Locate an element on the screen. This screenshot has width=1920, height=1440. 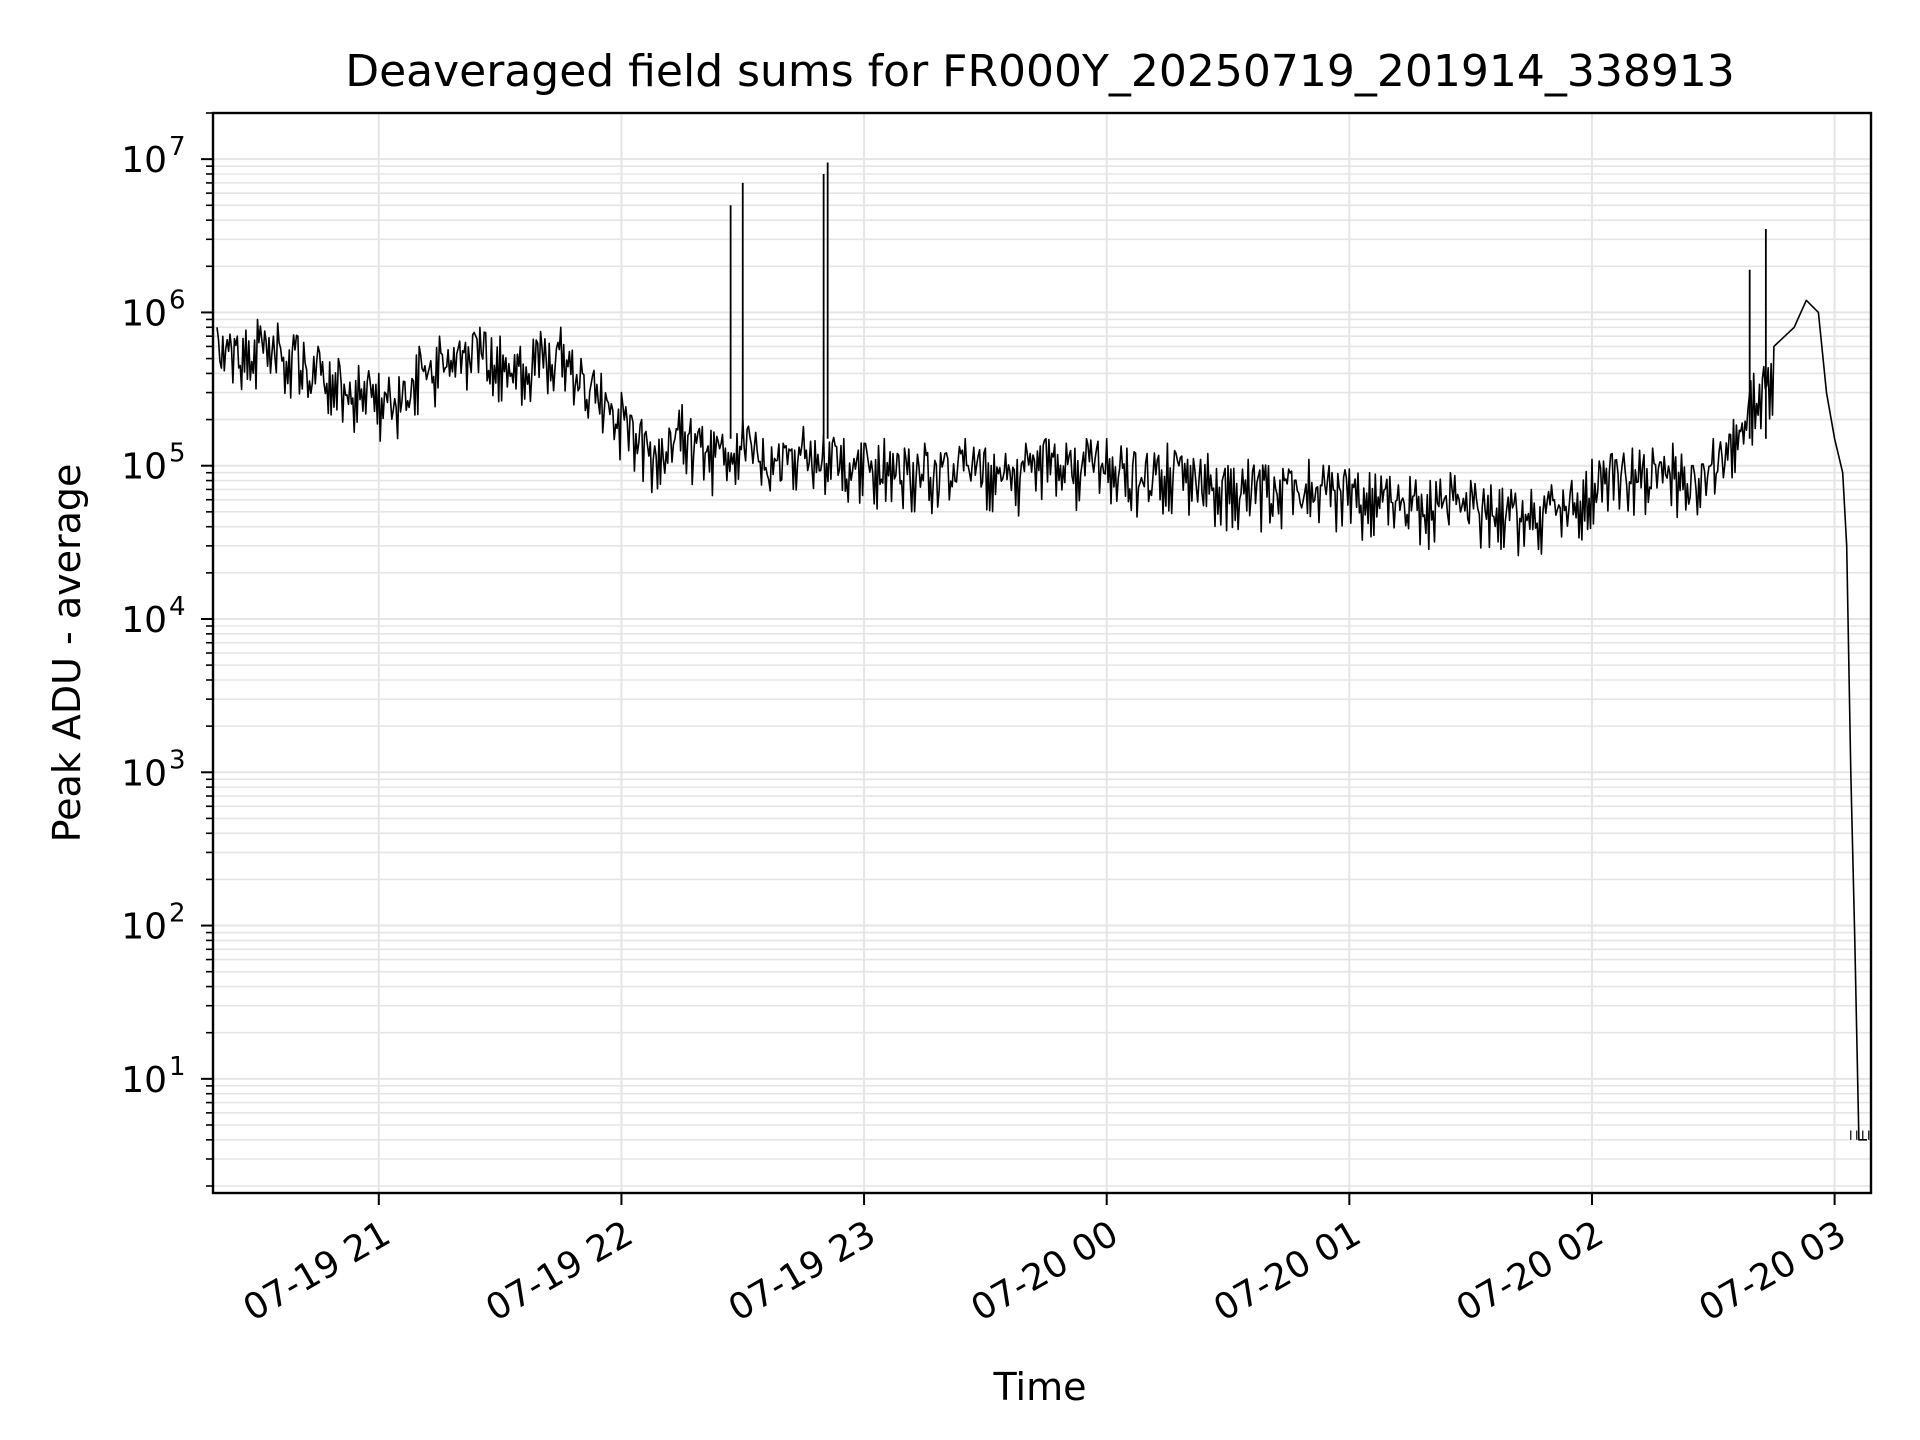
x-tick-label: 07-19 21 is located at coordinates (317, 1271).